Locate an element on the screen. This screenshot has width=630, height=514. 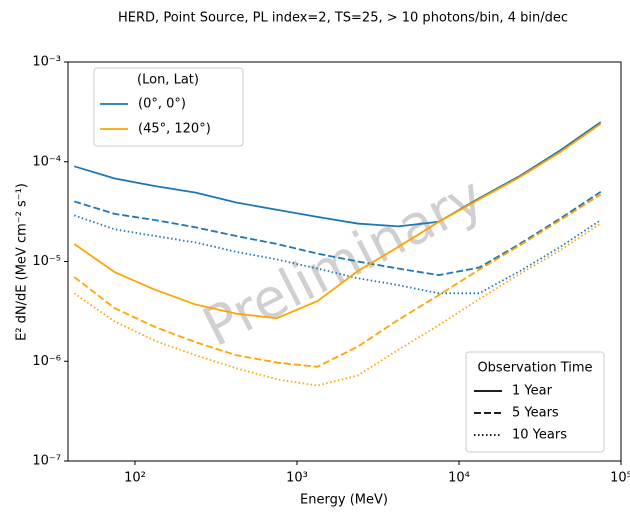
y-tick-label: 10⁻³ is located at coordinates (46, 62).